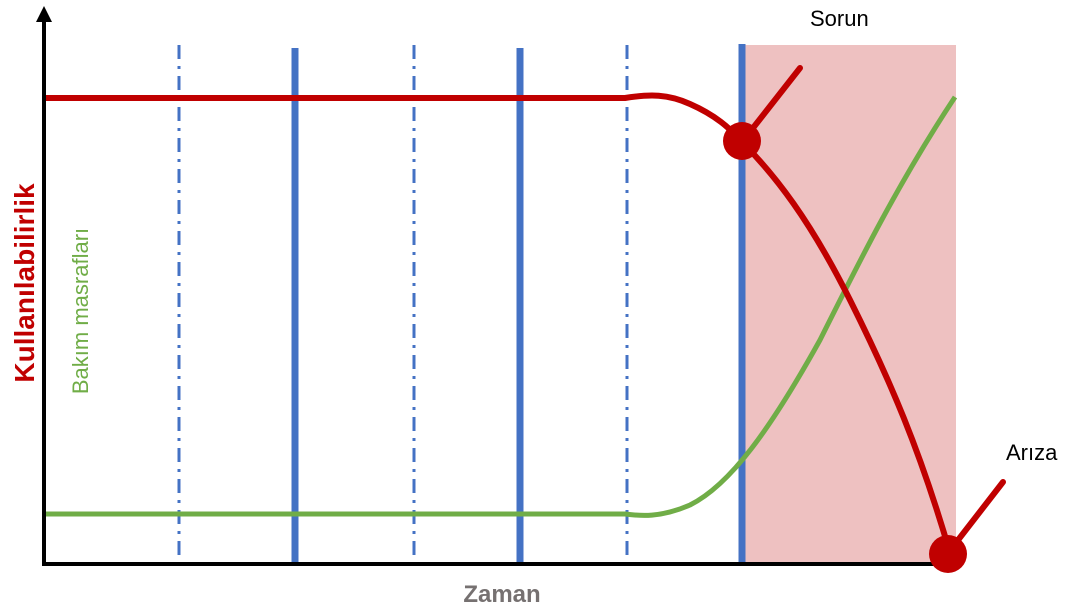  Describe the element at coordinates (948, 554) in the screenshot. I see `failure-point` at that location.